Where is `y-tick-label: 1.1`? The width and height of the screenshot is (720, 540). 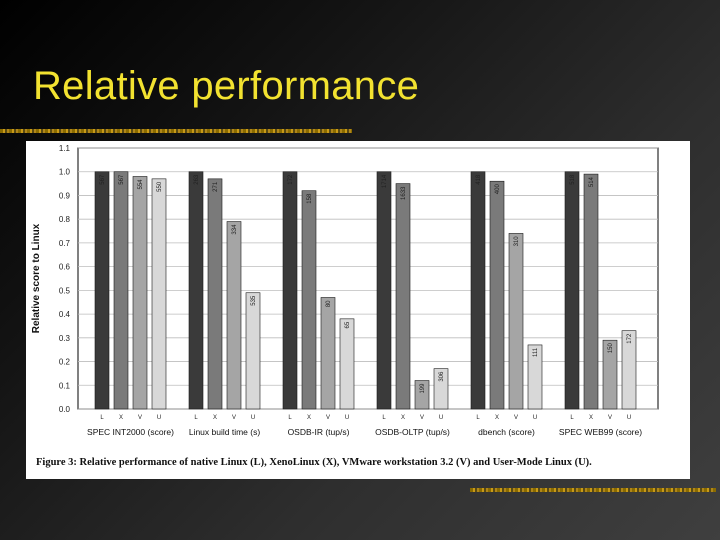 y-tick-label: 1.1 is located at coordinates (65, 148).